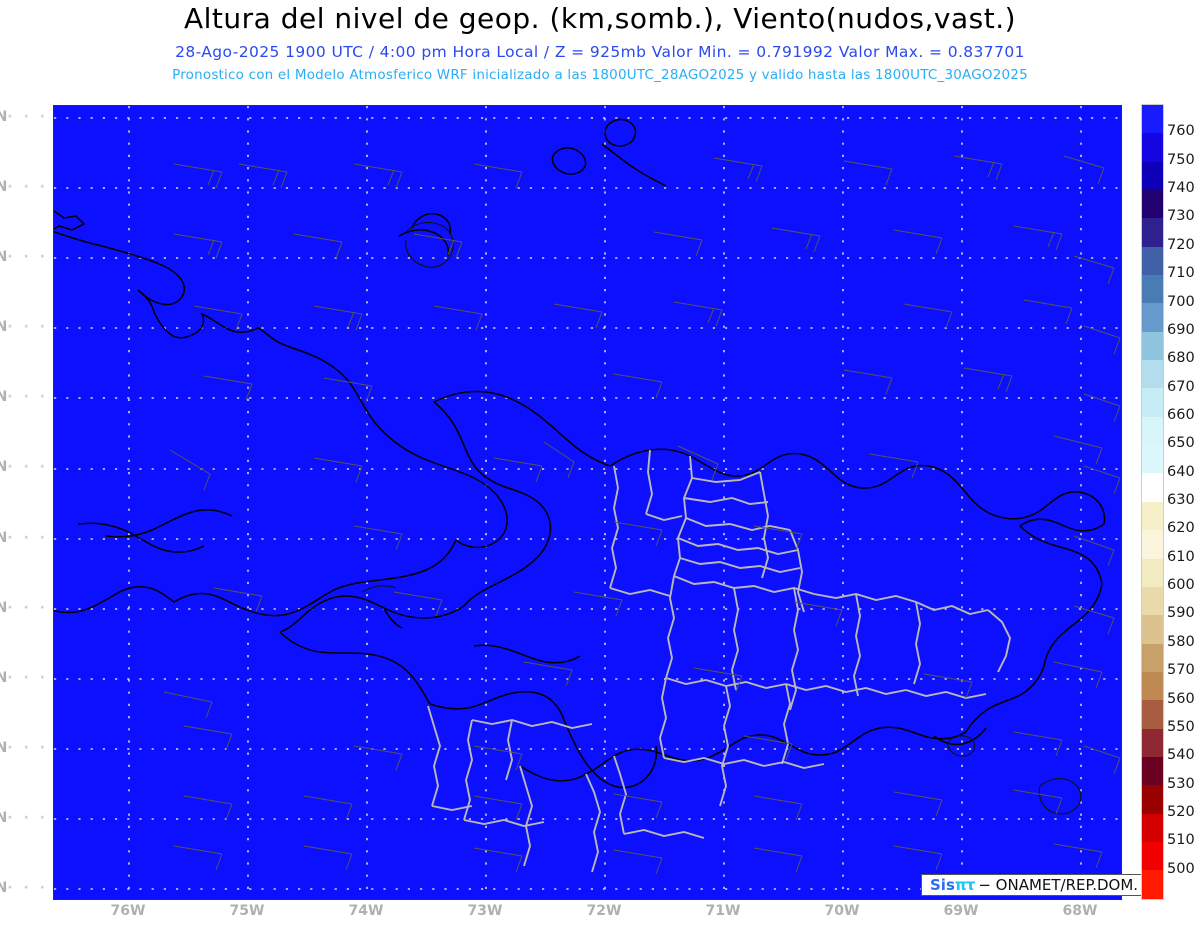  I want to click on coastline-small-islands-north, so click(532, 193).